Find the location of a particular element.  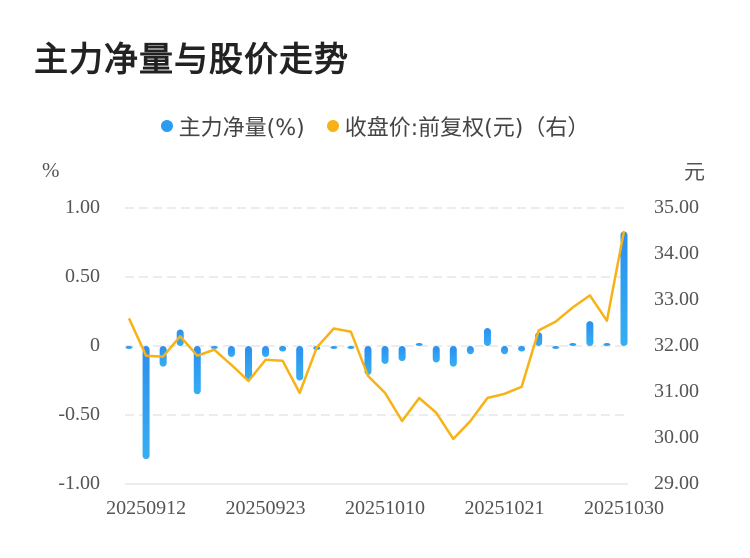

left-axis-tick: -0.50 is located at coordinates (79, 414).